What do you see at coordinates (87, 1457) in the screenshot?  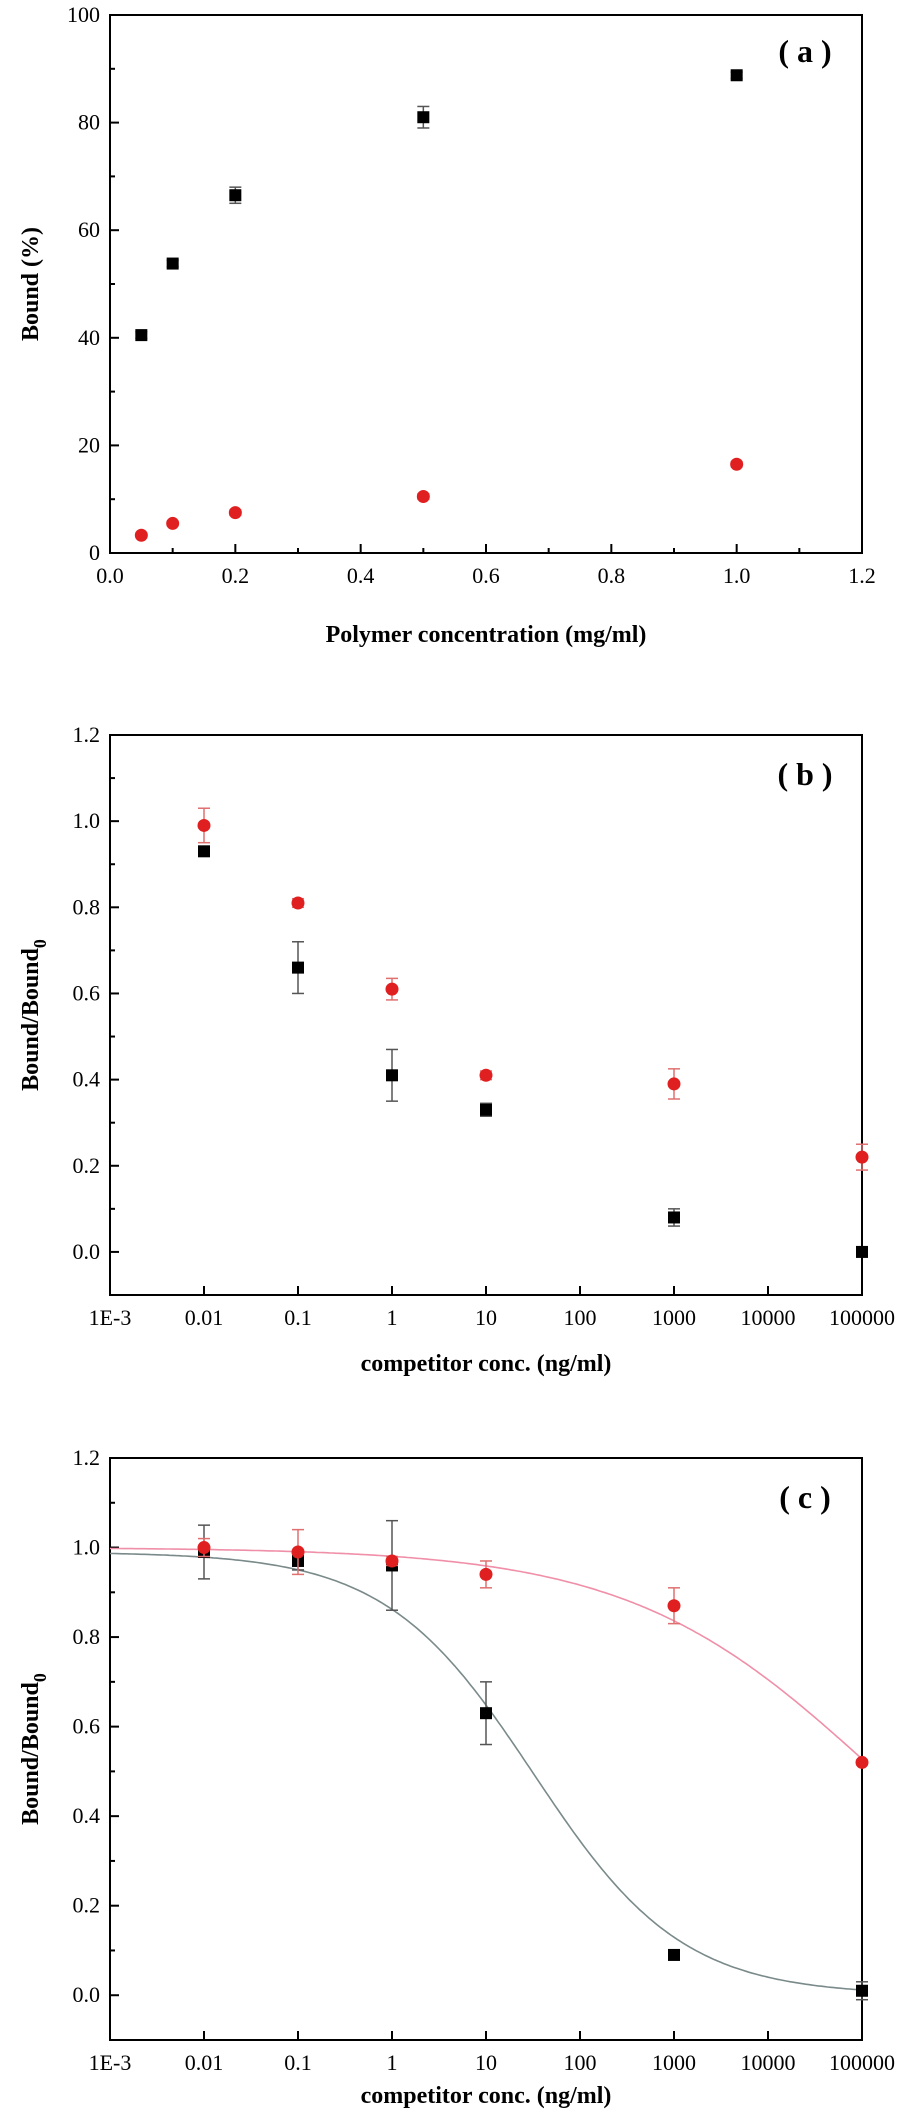 I see `panel-c-y-tick-label: 1.2` at bounding box center [87, 1457].